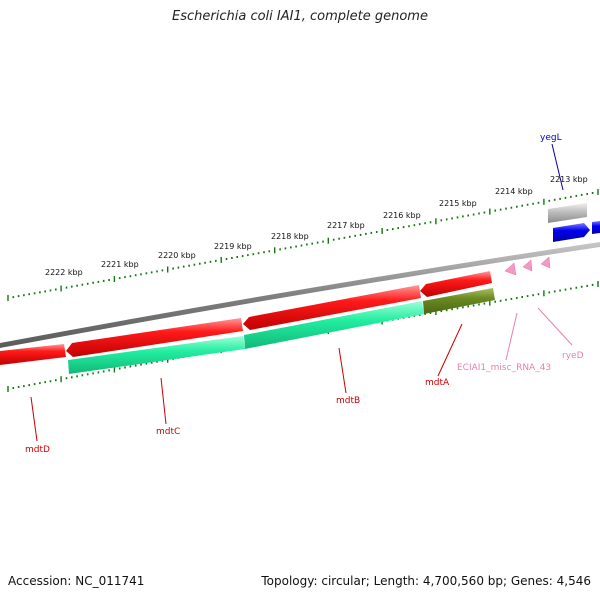  I want to click on label-mdtC: mdtC, so click(168, 432).